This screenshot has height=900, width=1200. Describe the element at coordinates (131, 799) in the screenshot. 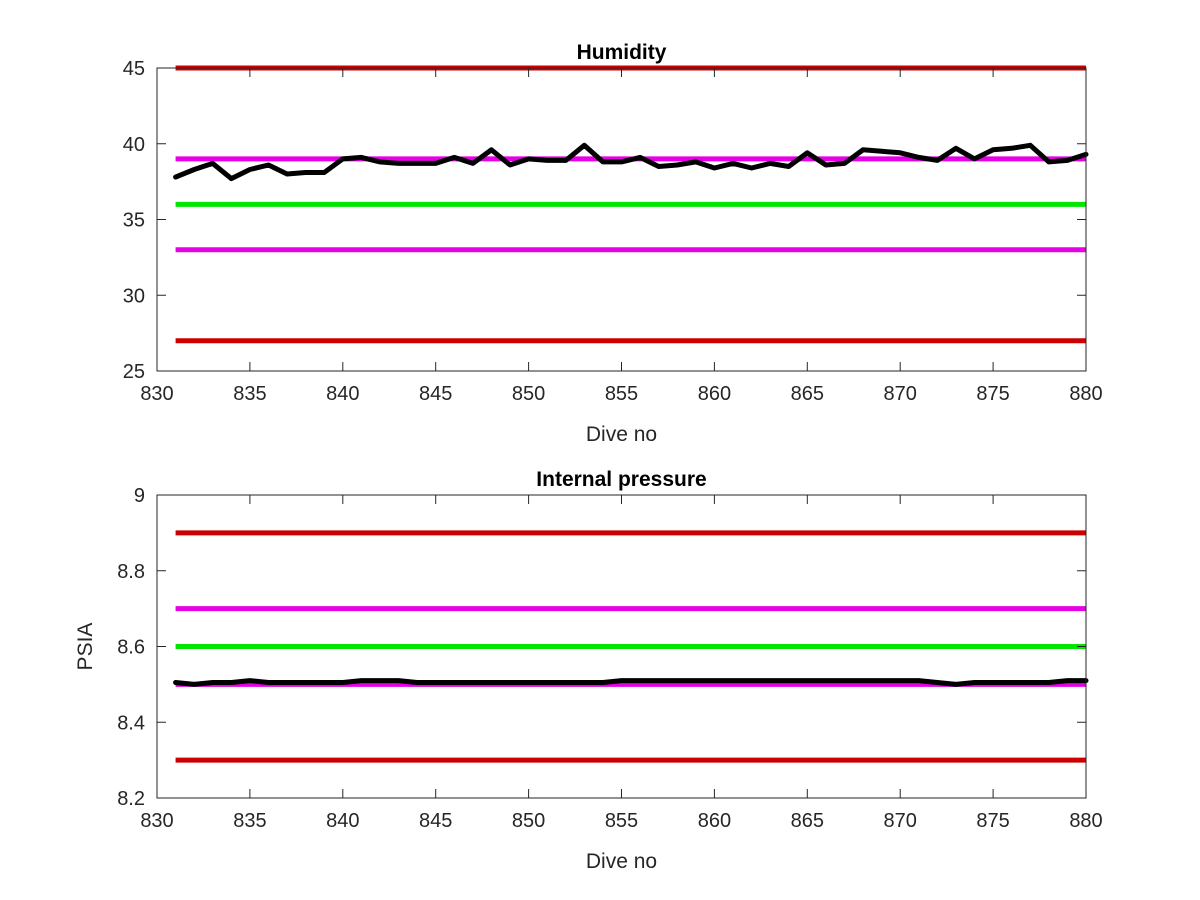

I see `y-tick-label: 8.2` at that location.